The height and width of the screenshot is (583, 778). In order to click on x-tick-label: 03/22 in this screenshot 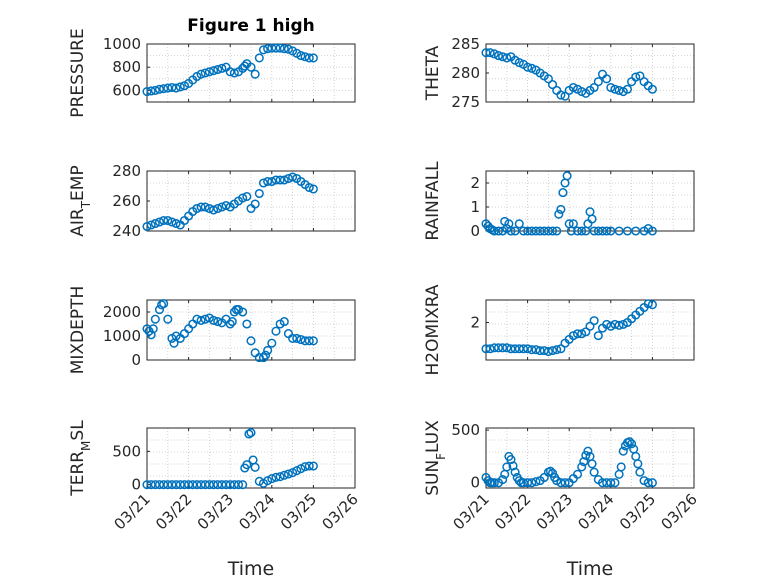, I will do `click(173, 511)`.